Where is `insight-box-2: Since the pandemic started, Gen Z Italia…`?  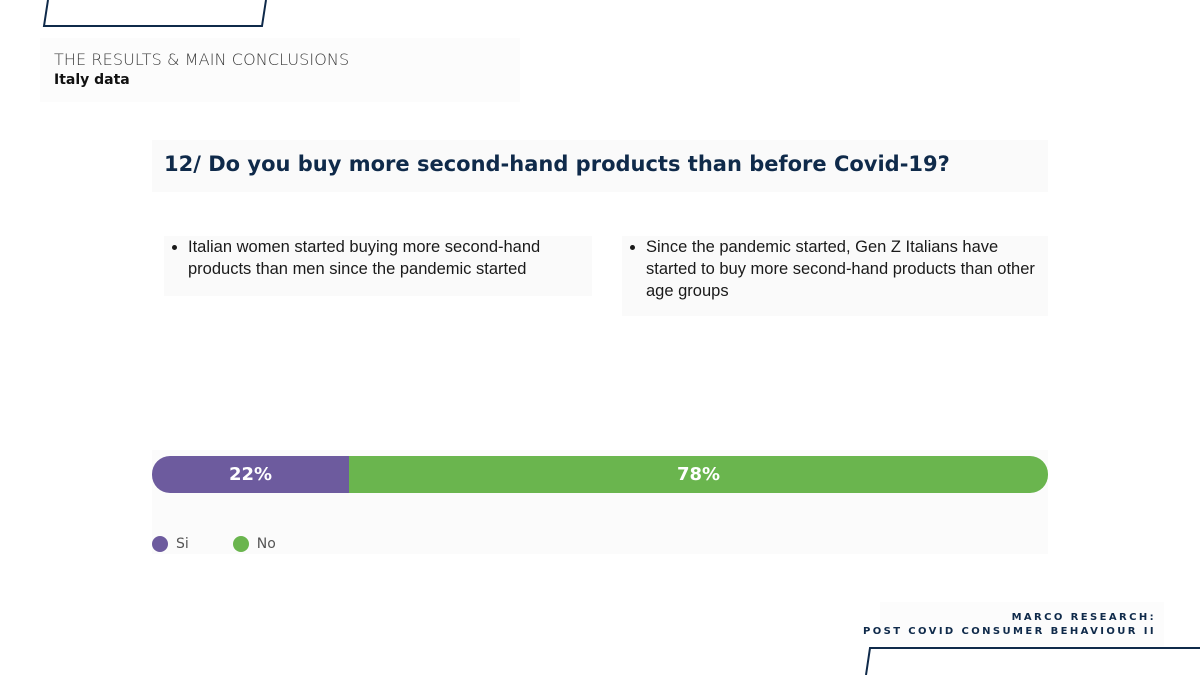 insight-box-2: Since the pandemic started, Gen Z Italia… is located at coordinates (835, 276).